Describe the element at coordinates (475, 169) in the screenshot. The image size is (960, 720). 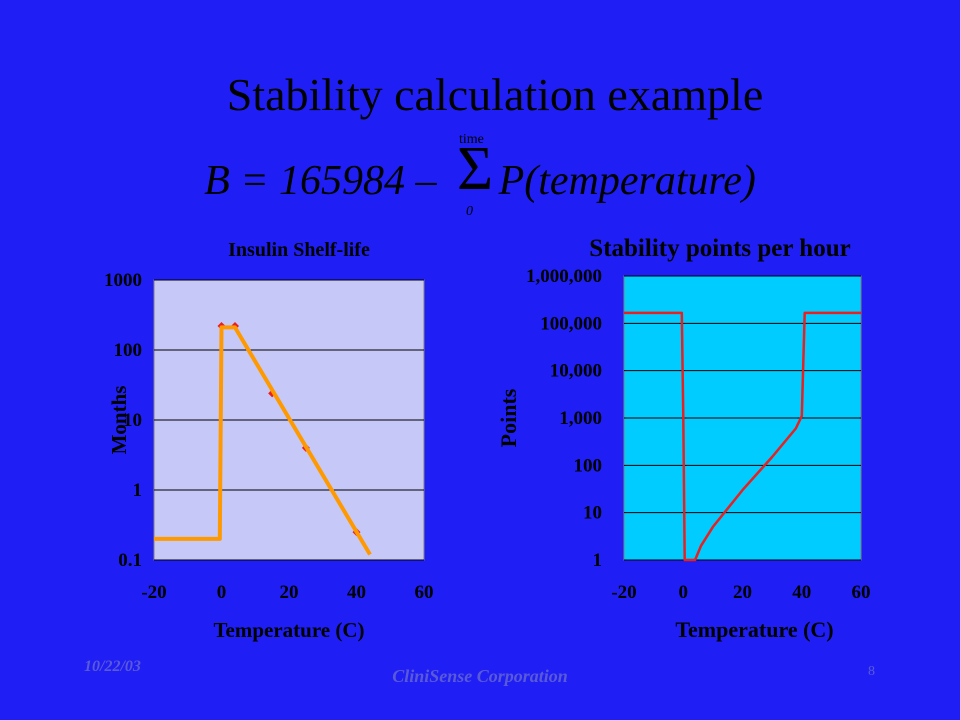
I see `sigma-icon: Σ` at that location.